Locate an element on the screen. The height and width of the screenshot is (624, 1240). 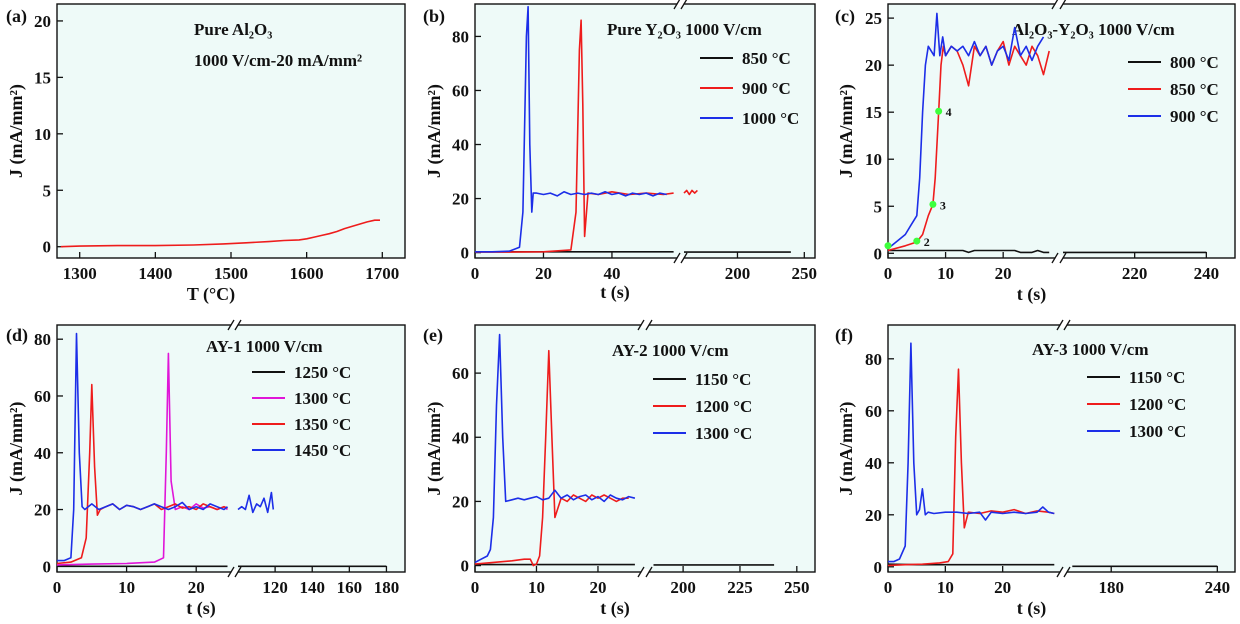
panel-b-legend: 850 °C 900 °C 1000 °C is located at coordinates (749, 88).